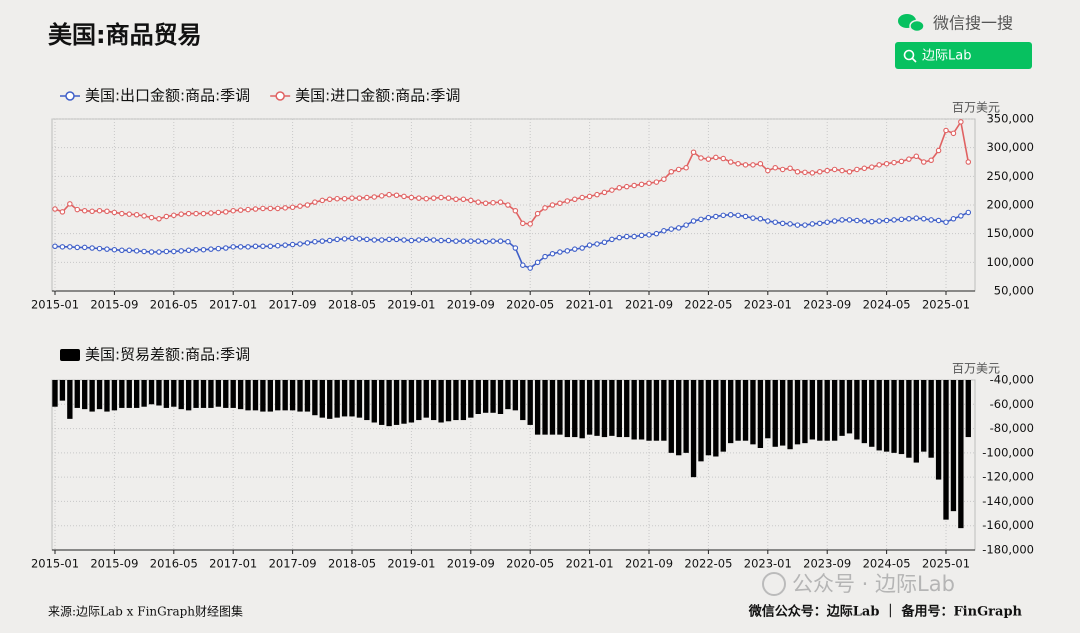  I want to click on x-tick-label: 2015-01, so click(55, 564).